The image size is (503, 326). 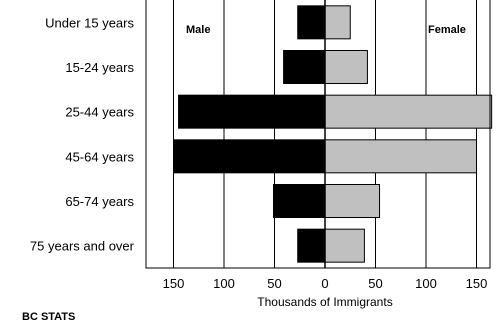 I want to click on category-label: 25-44 years, so click(x=99, y=112).